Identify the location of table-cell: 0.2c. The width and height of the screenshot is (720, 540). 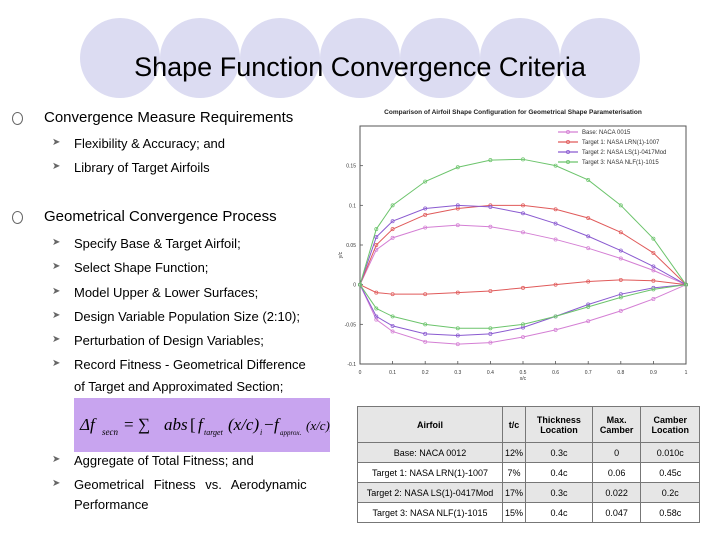
(670, 492).